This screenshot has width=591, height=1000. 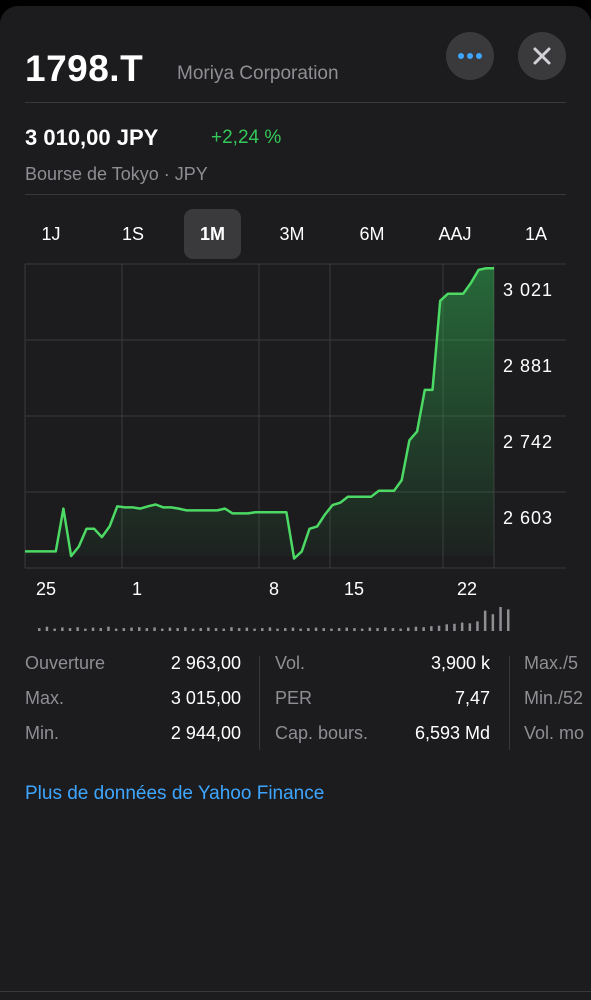 What do you see at coordinates (42, 733) in the screenshot?
I see `stat-label-low: Min.` at bounding box center [42, 733].